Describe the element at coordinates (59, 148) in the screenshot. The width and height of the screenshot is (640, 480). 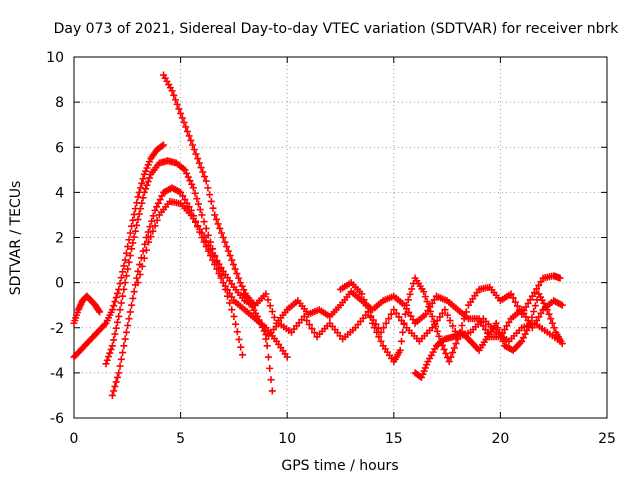
I see `y-tick-label: 6` at that location.